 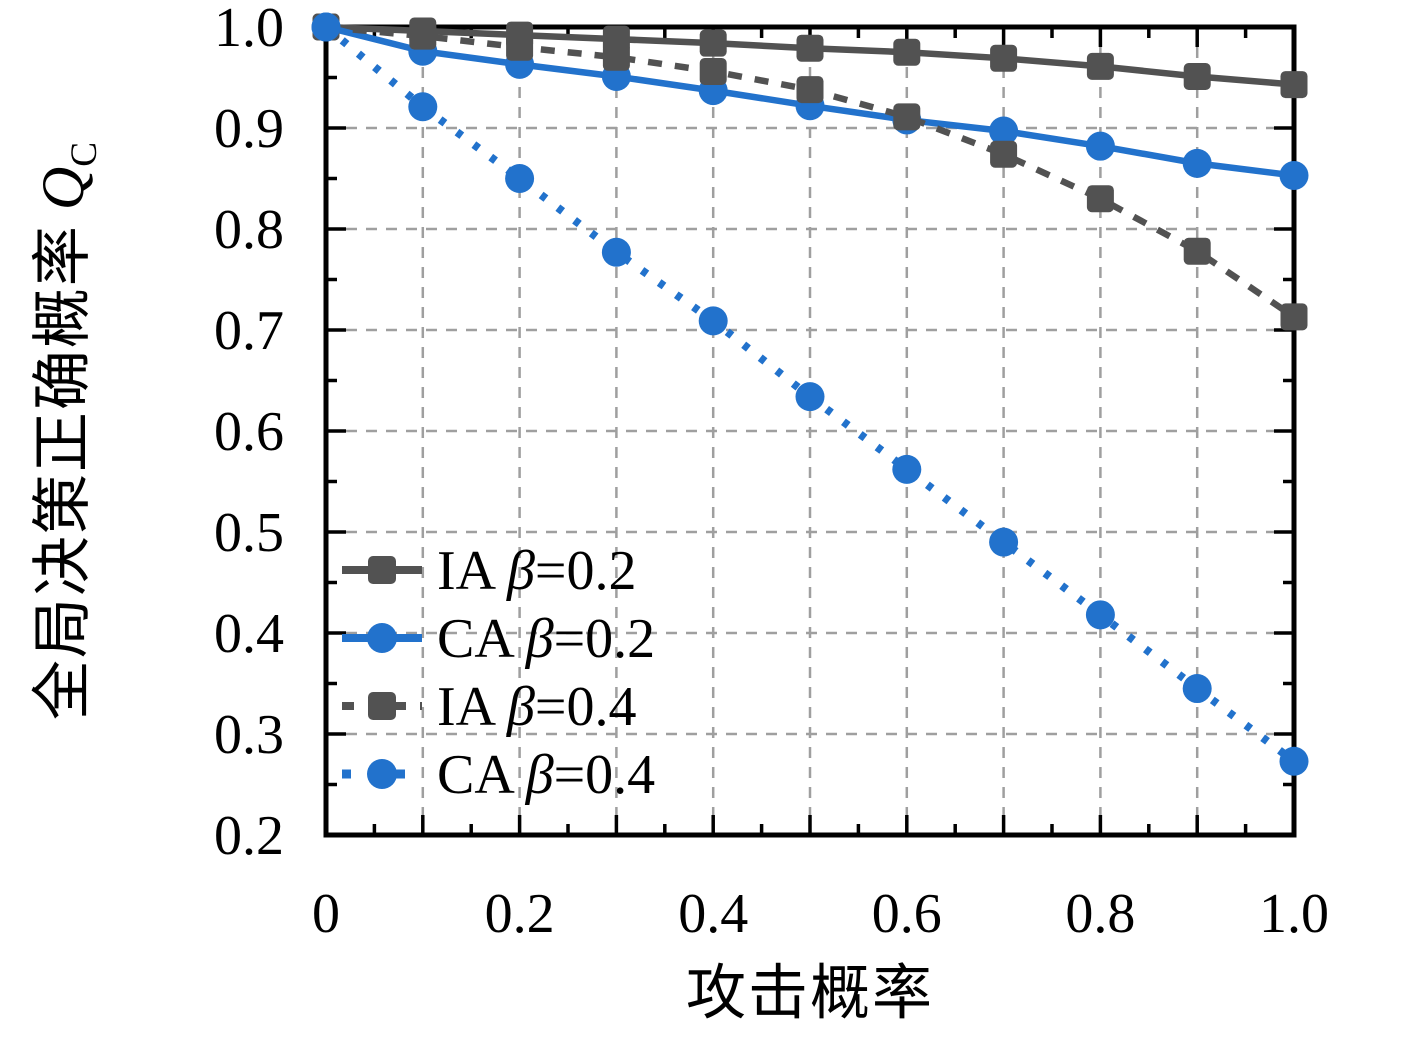 What do you see at coordinates (498, 673) in the screenshot?
I see `legend: IA β=0.2CA β=0.2IA β=0.4CA β=0.4` at bounding box center [498, 673].